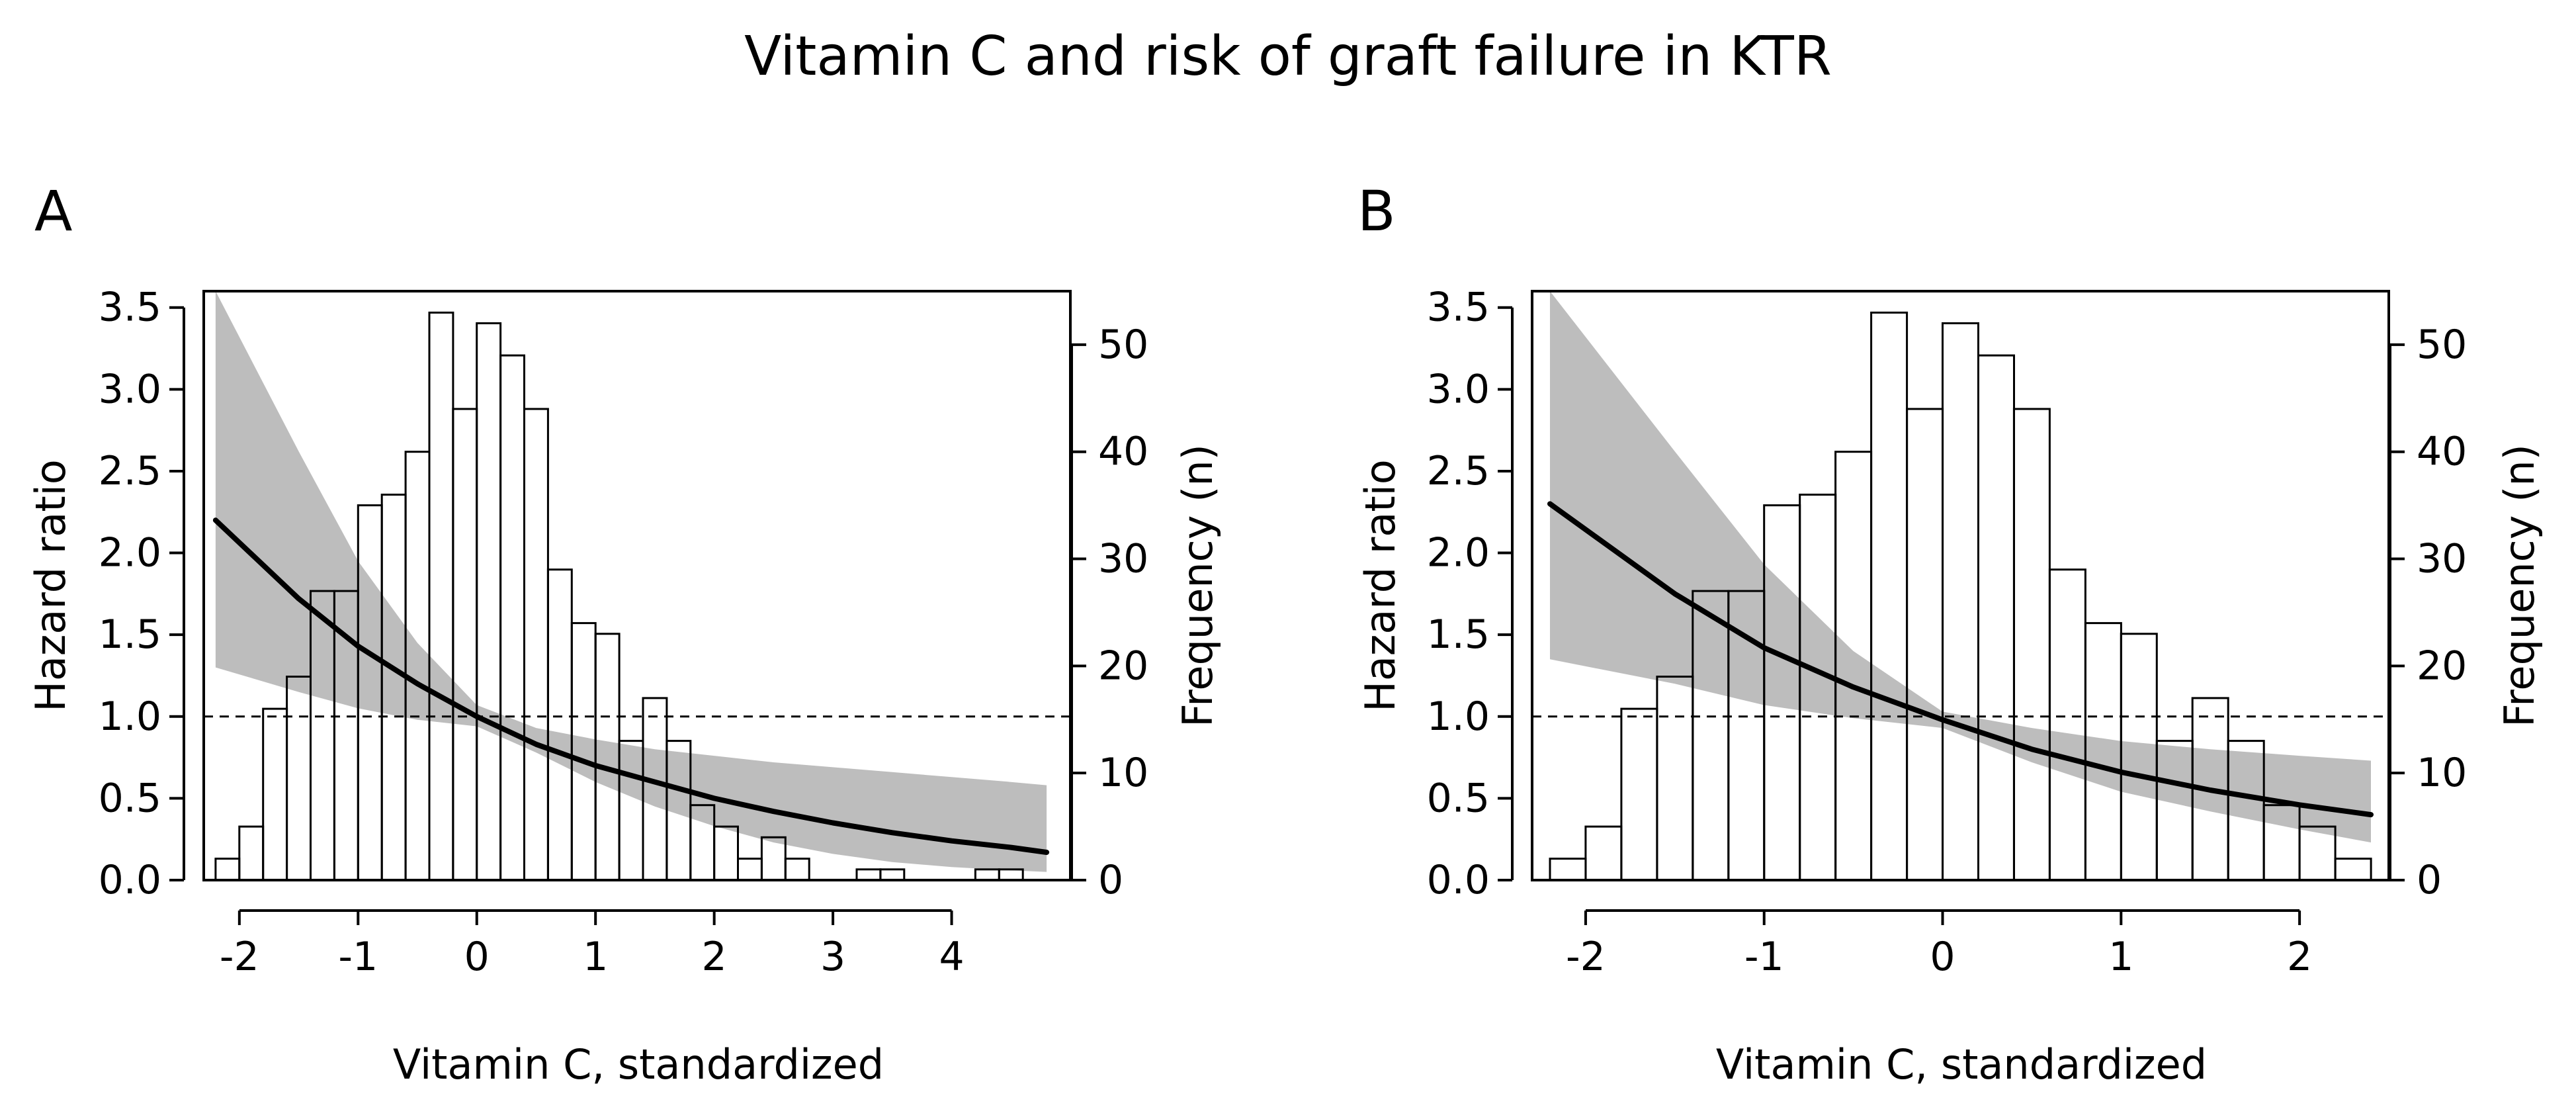  Describe the element at coordinates (1376, 211) in the screenshot. I see `panel-b-letter: B` at that location.